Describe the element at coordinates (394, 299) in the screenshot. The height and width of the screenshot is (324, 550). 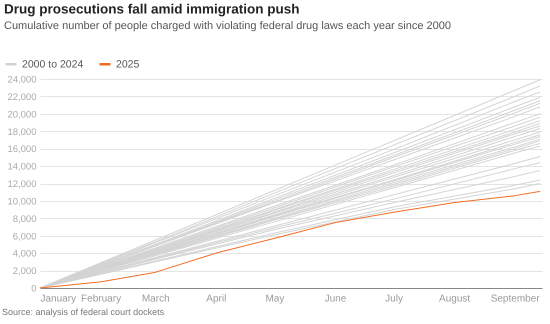
I see `x-tick-label: July` at that location.